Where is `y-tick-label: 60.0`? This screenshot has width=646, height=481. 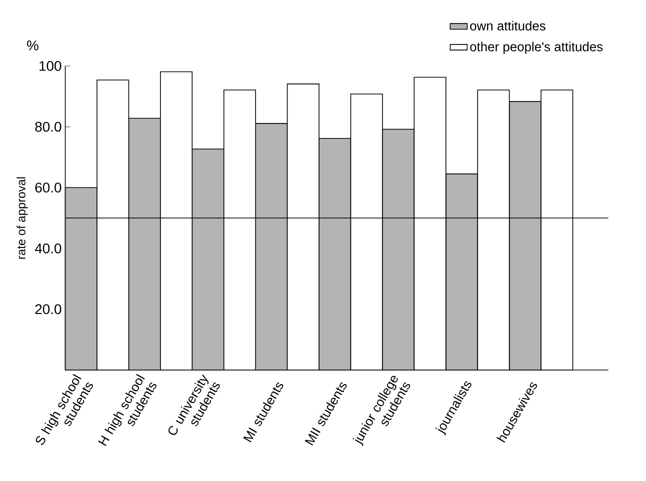 y-tick-label: 60.0 is located at coordinates (48, 187).